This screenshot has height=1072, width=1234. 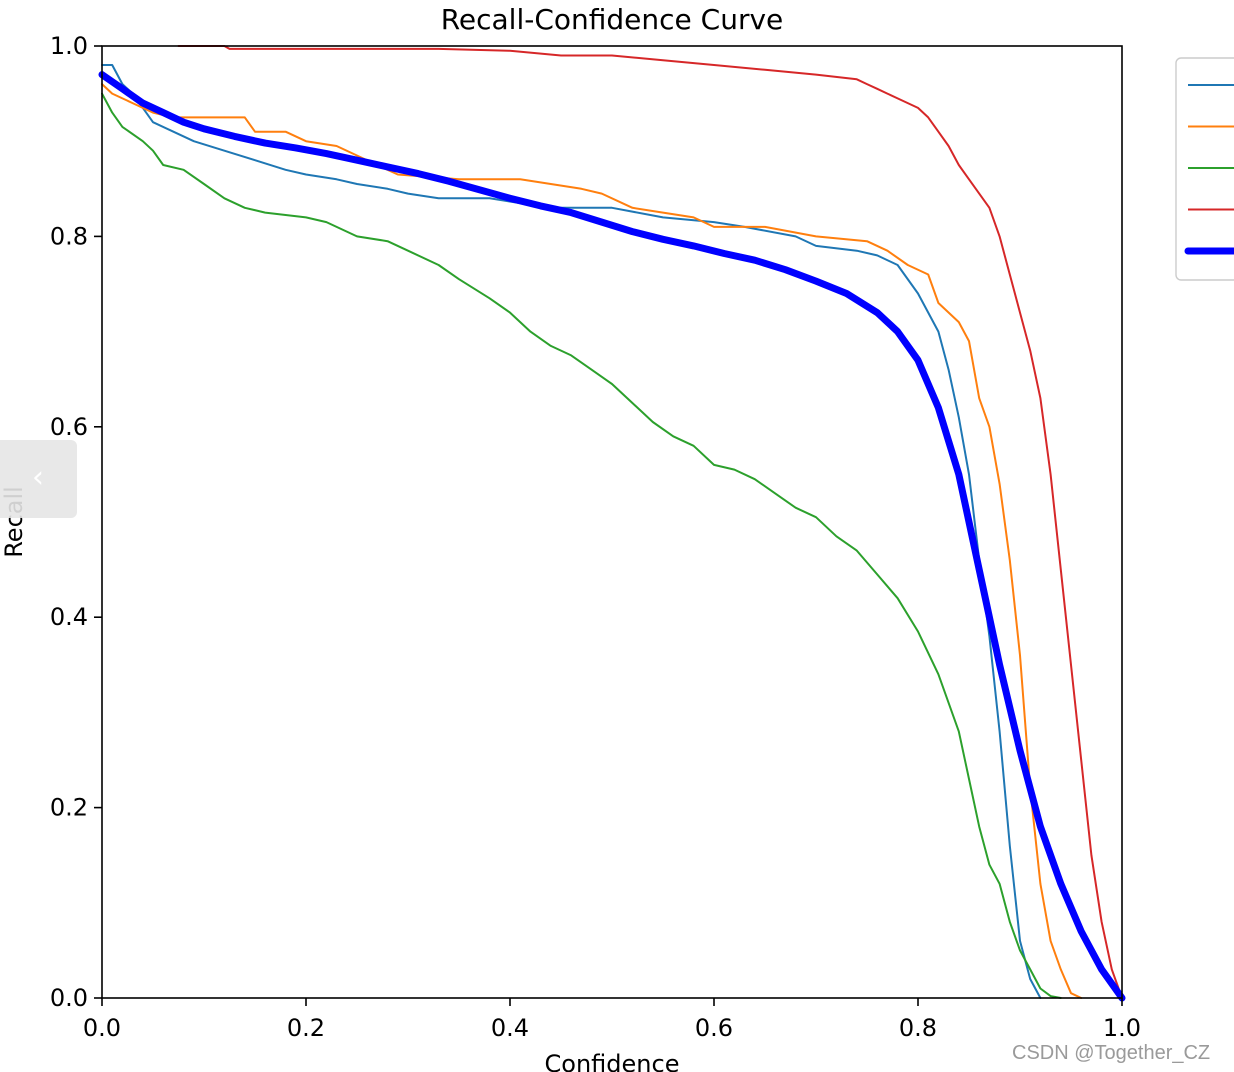 I want to click on y-tick-label: 0.2, so click(x=69, y=808).